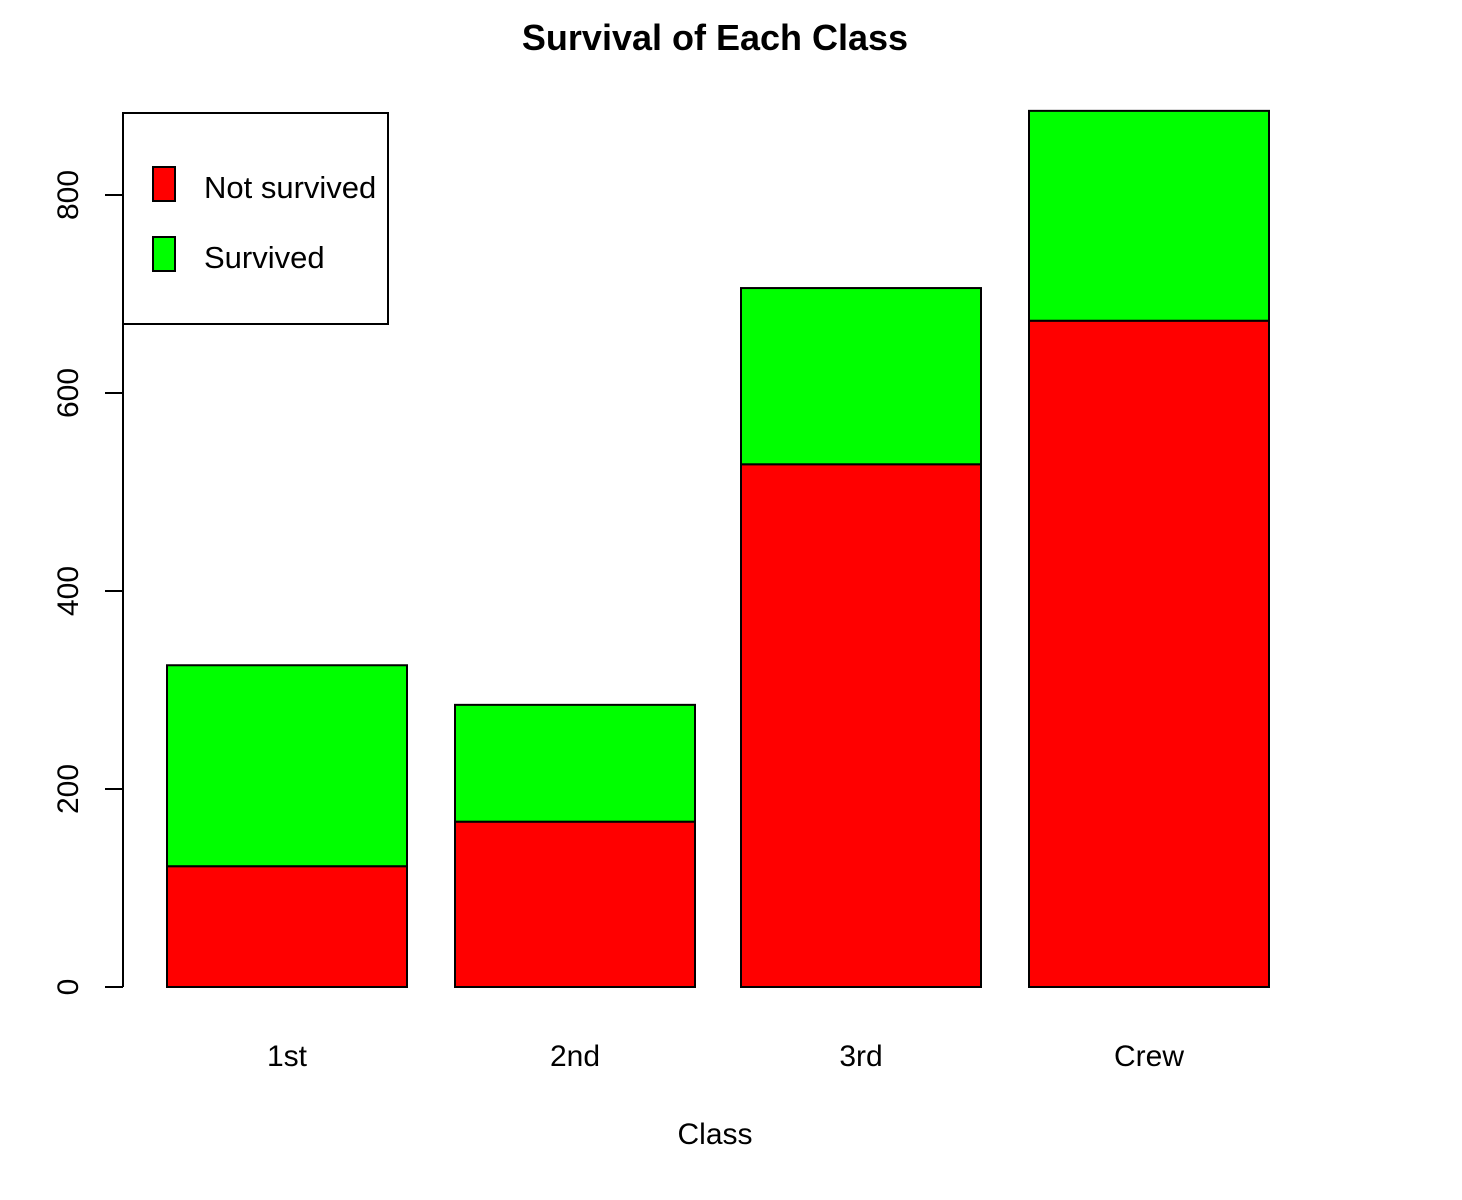 This screenshot has width=1462, height=1200. I want to click on x-tick-label: 1st, so click(287, 1056).